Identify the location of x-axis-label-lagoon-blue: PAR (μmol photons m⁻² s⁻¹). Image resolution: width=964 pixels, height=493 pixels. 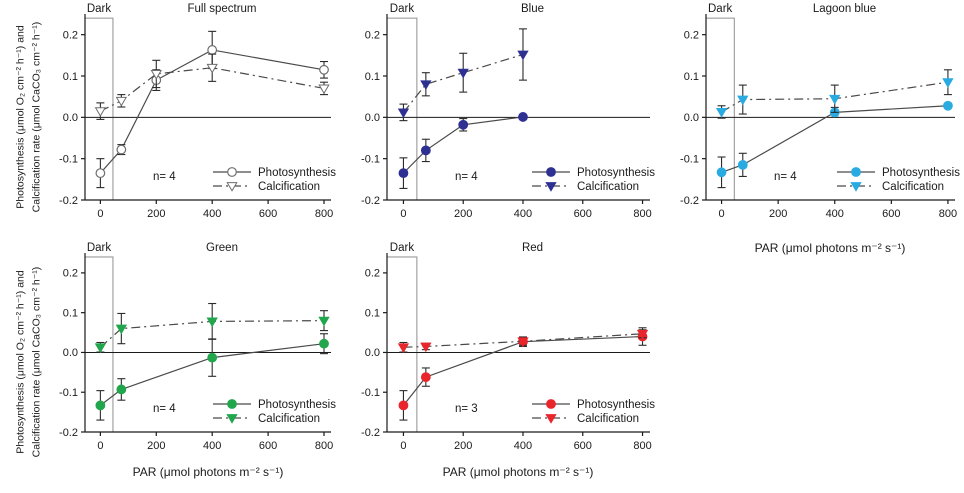
(830, 248).